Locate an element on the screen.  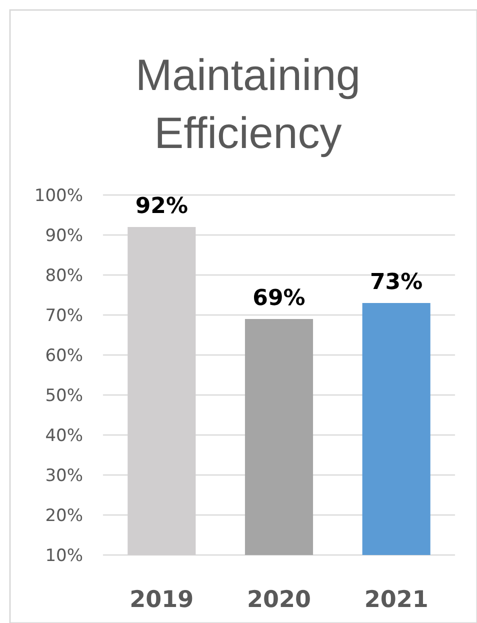
data-label: 92% is located at coordinates (161, 206).